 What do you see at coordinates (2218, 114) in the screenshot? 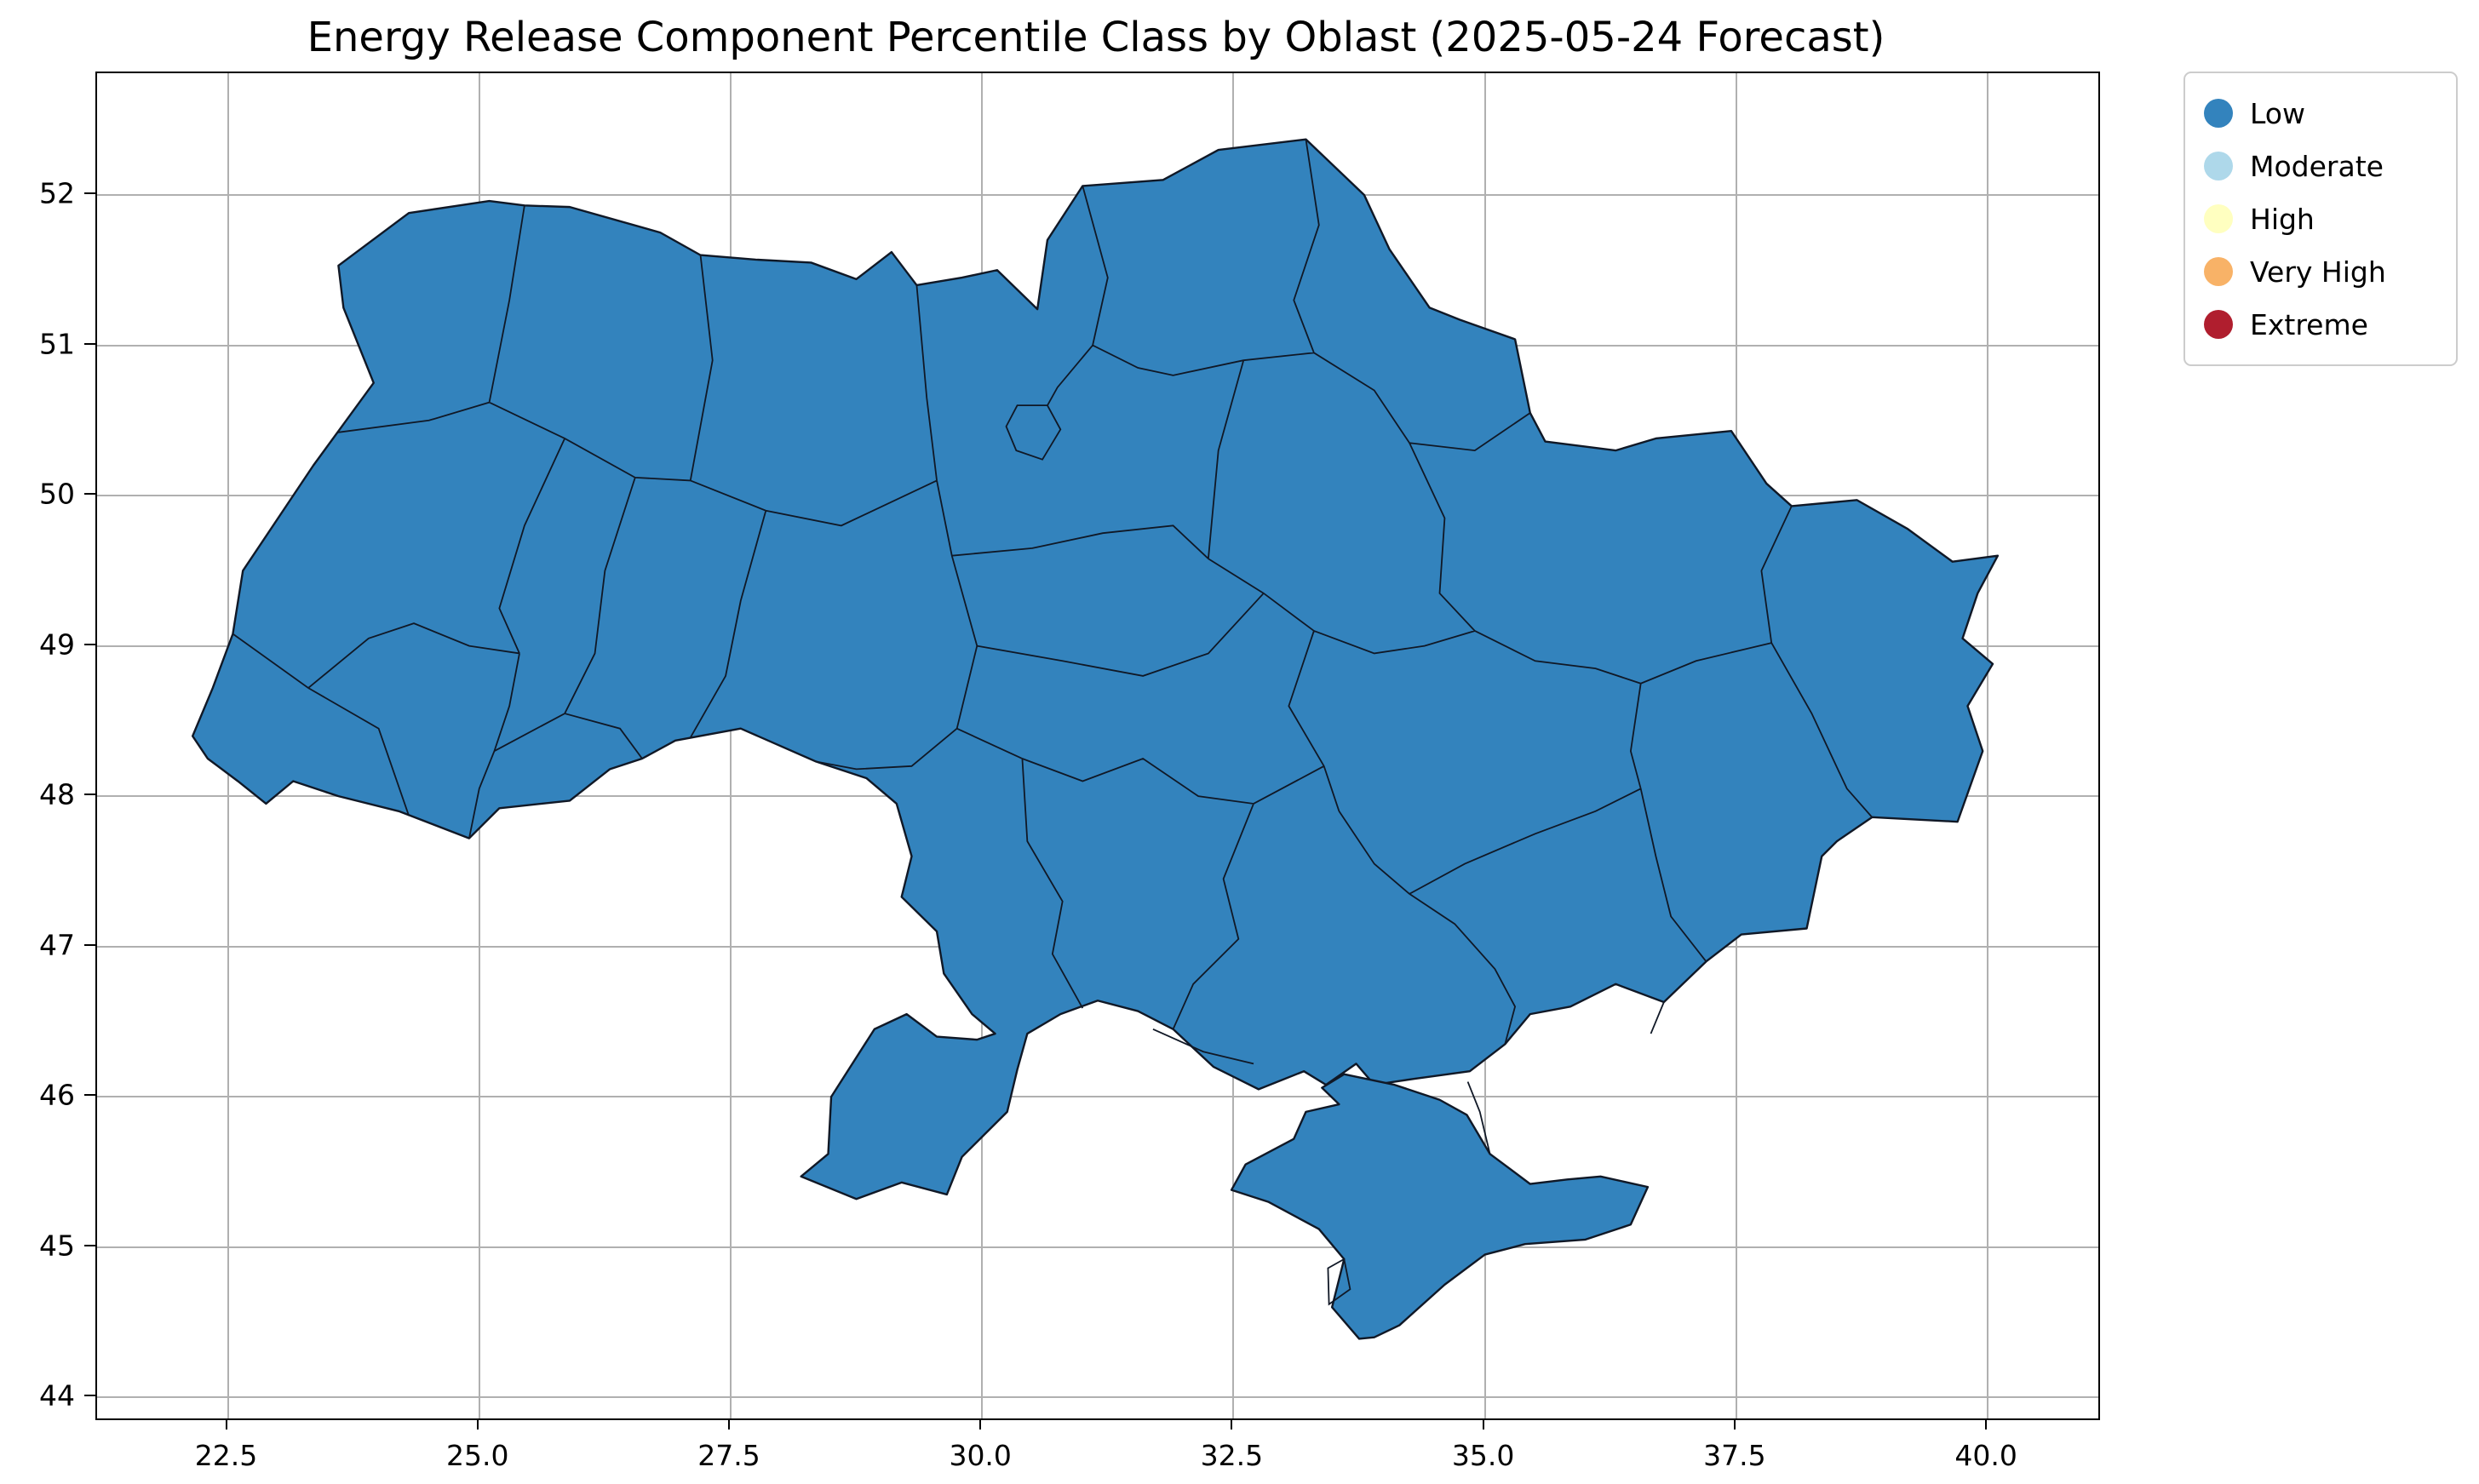
I see `legend-marker-low` at bounding box center [2218, 114].